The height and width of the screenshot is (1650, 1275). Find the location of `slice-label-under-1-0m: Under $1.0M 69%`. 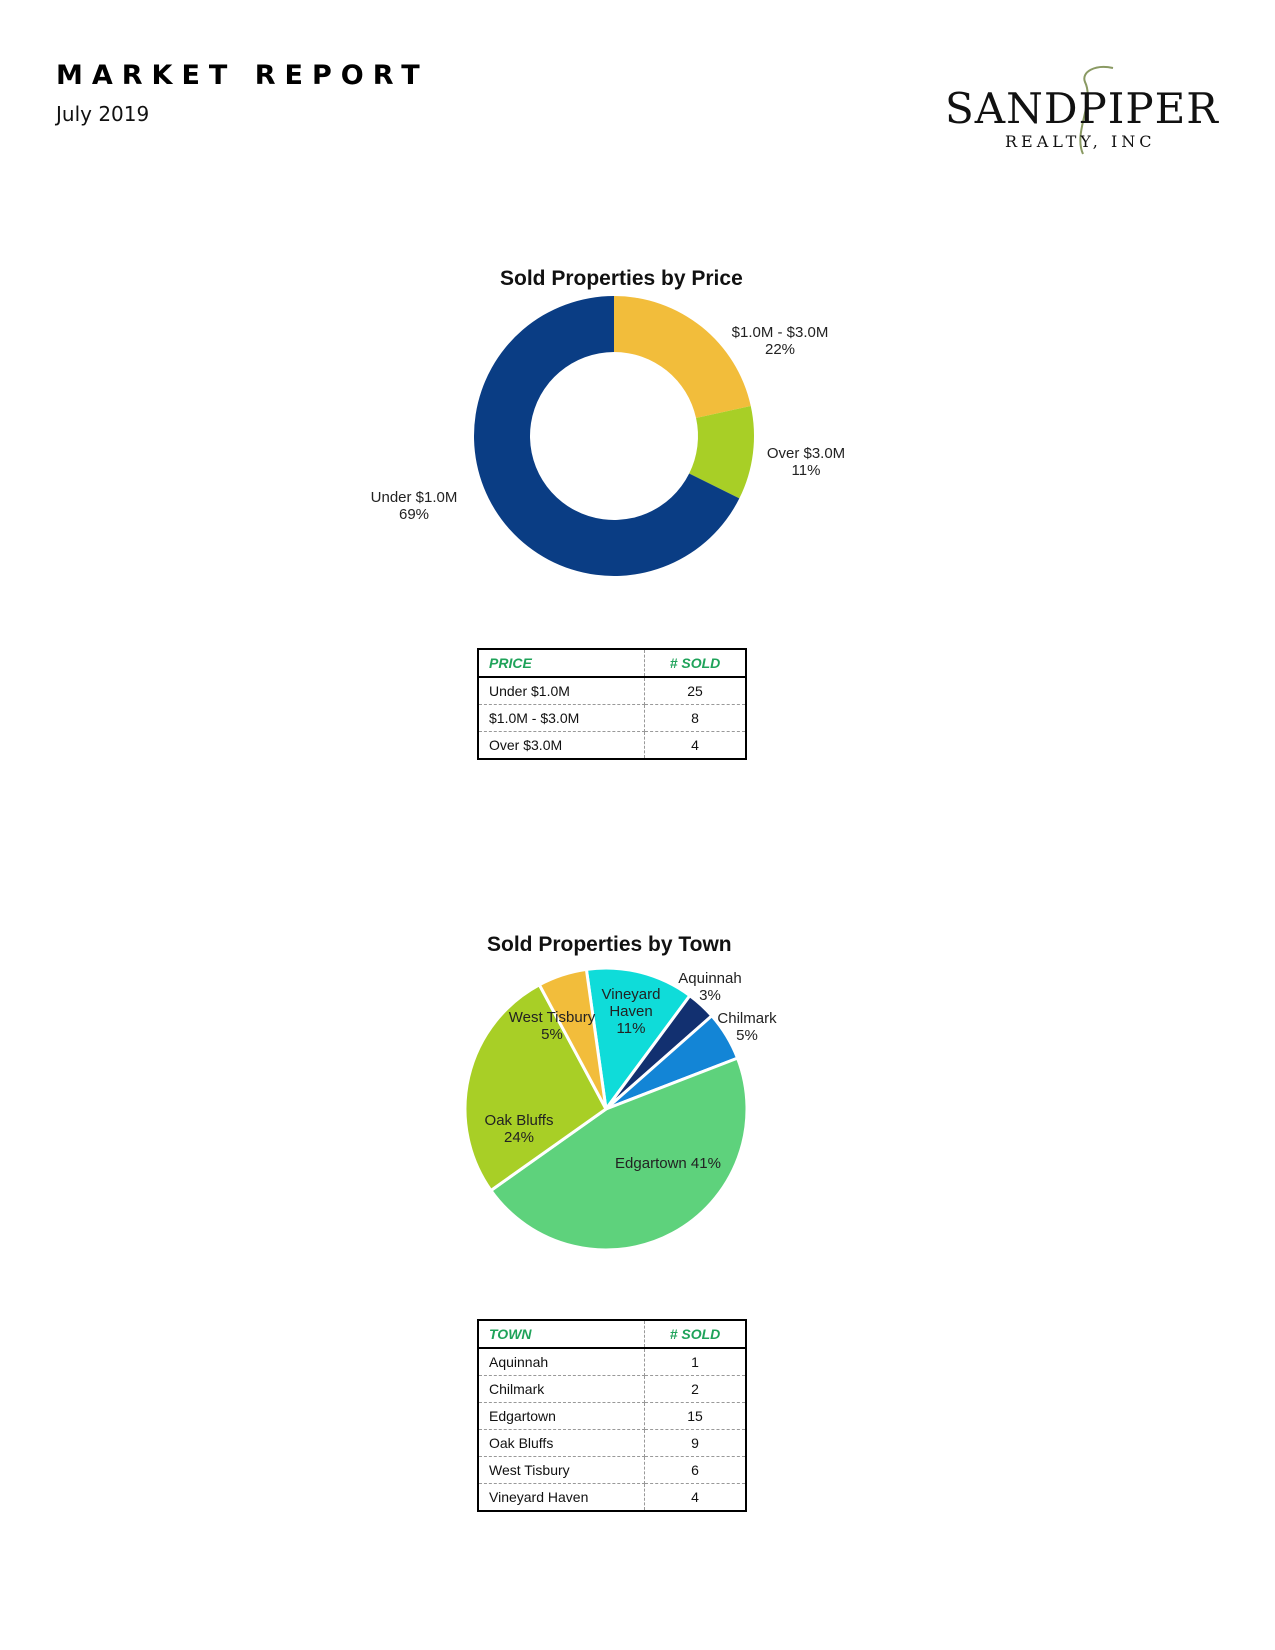

slice-label-under-1-0m: Under $1.0M 69% is located at coordinates (414, 506).